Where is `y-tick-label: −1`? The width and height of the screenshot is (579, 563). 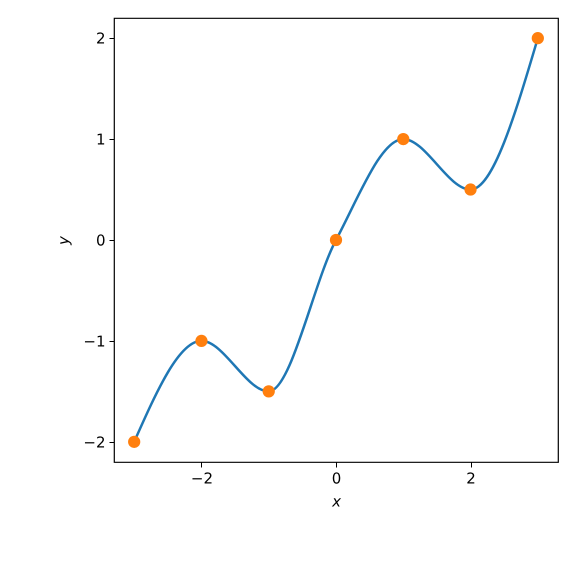
y-tick-label: −1 is located at coordinates (94, 341).